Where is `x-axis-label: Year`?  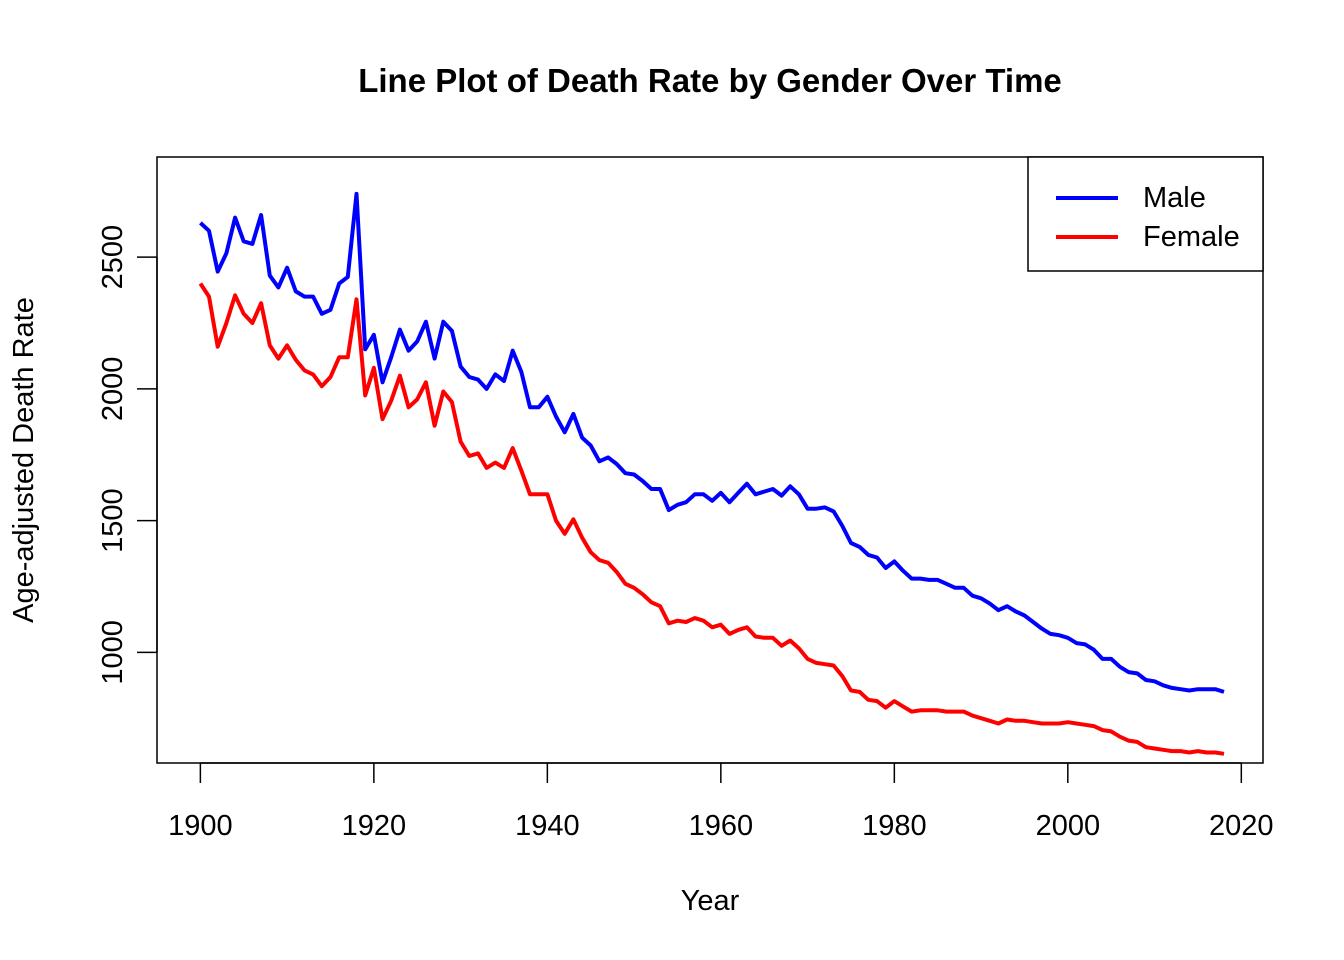
x-axis-label: Year is located at coordinates (710, 901).